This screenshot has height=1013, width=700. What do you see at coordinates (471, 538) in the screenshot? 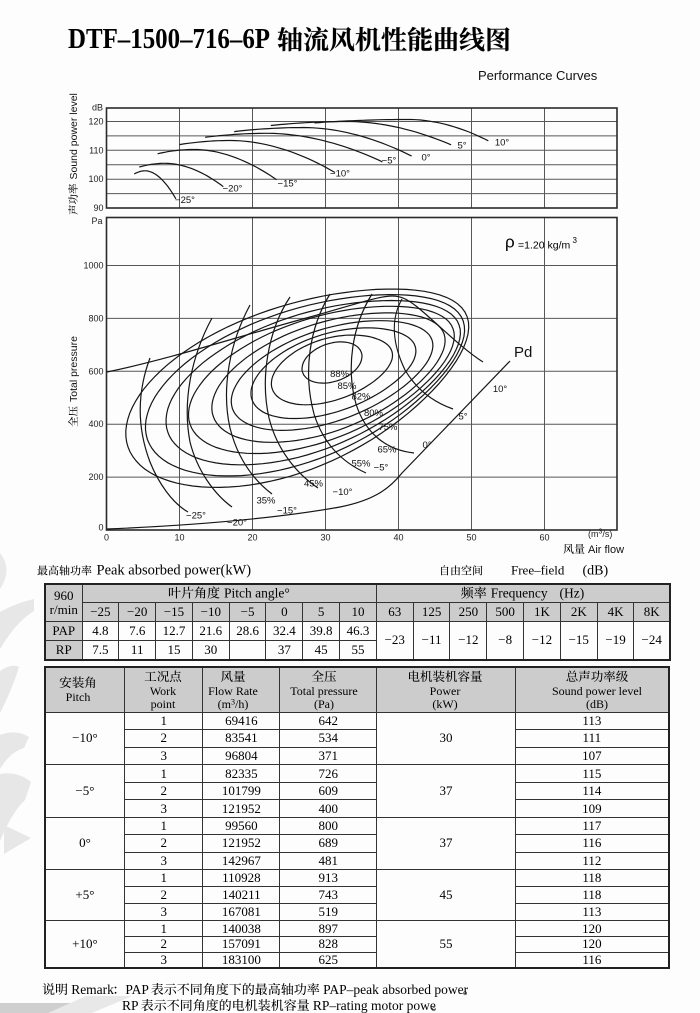
I see `svg-text: 50` at bounding box center [471, 538].